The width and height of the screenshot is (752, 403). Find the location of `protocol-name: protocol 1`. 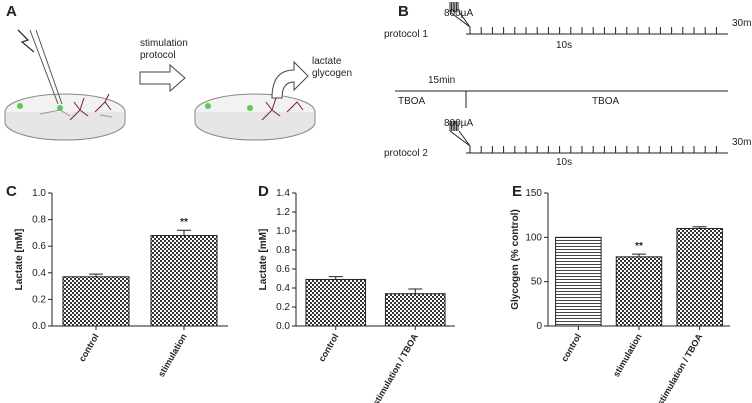

protocol-name: protocol 1 is located at coordinates (406, 34).